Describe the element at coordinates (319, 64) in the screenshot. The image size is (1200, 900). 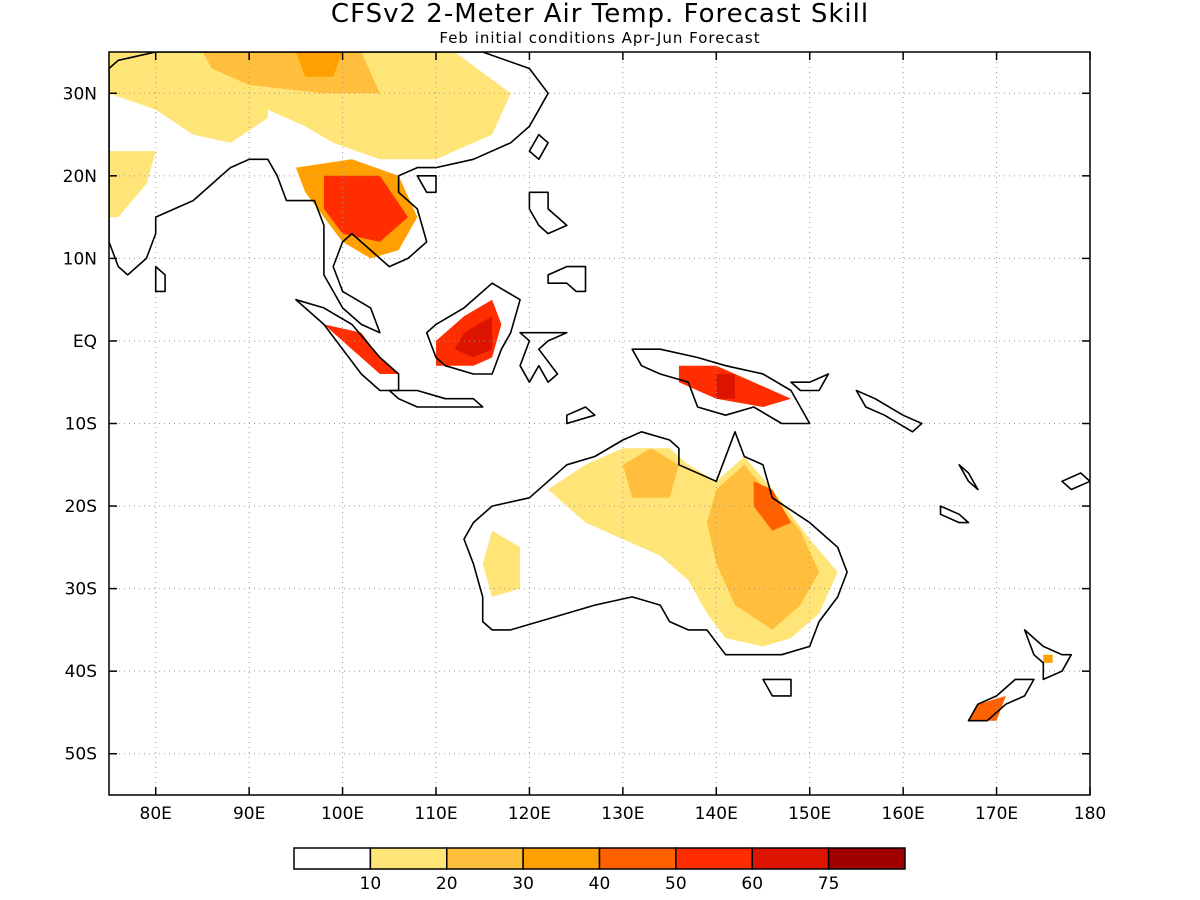
I see `skill-region-tibet-warm` at that location.